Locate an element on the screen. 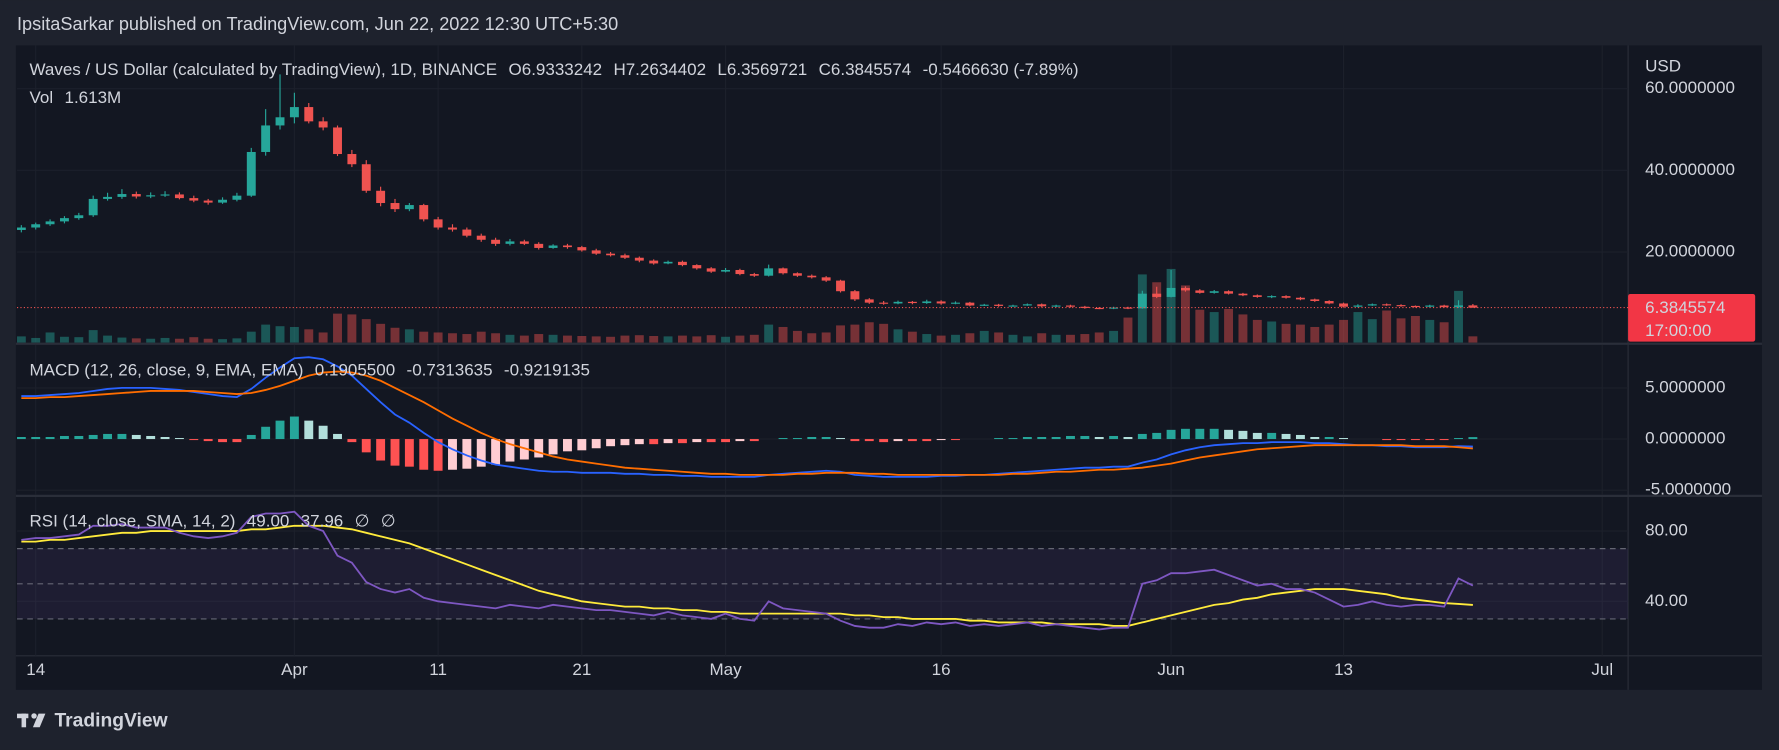 This screenshot has width=1779, height=750. x-tick-label: Jul is located at coordinates (1602, 669).